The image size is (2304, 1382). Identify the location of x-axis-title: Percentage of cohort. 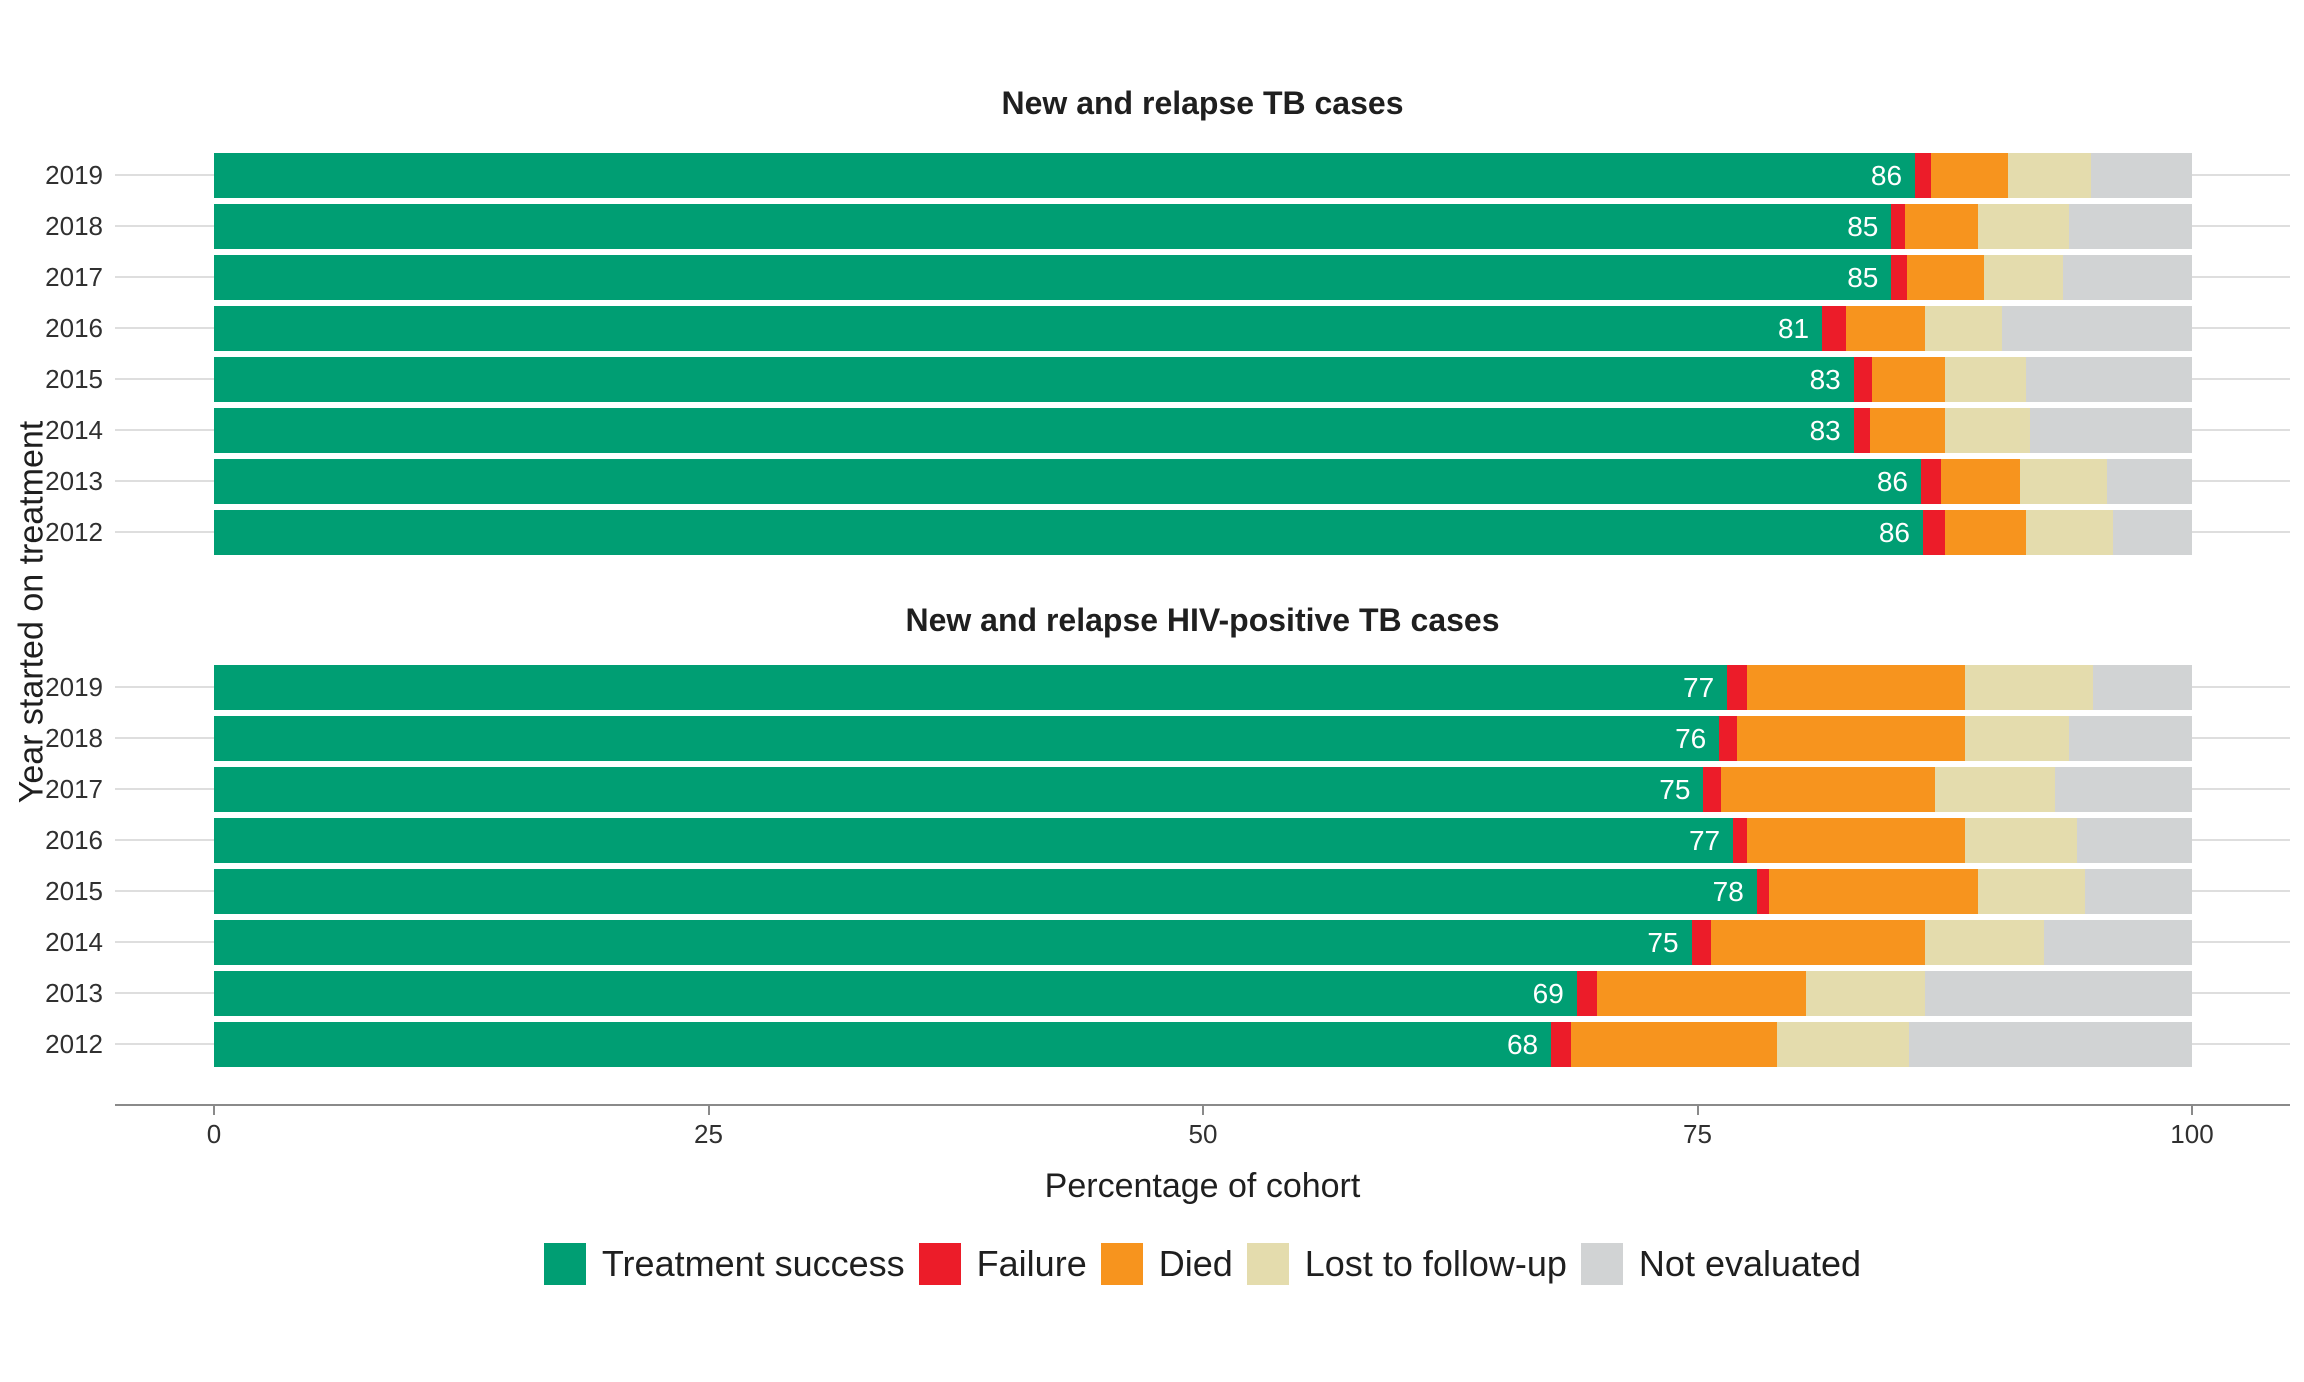
(1202, 1186).